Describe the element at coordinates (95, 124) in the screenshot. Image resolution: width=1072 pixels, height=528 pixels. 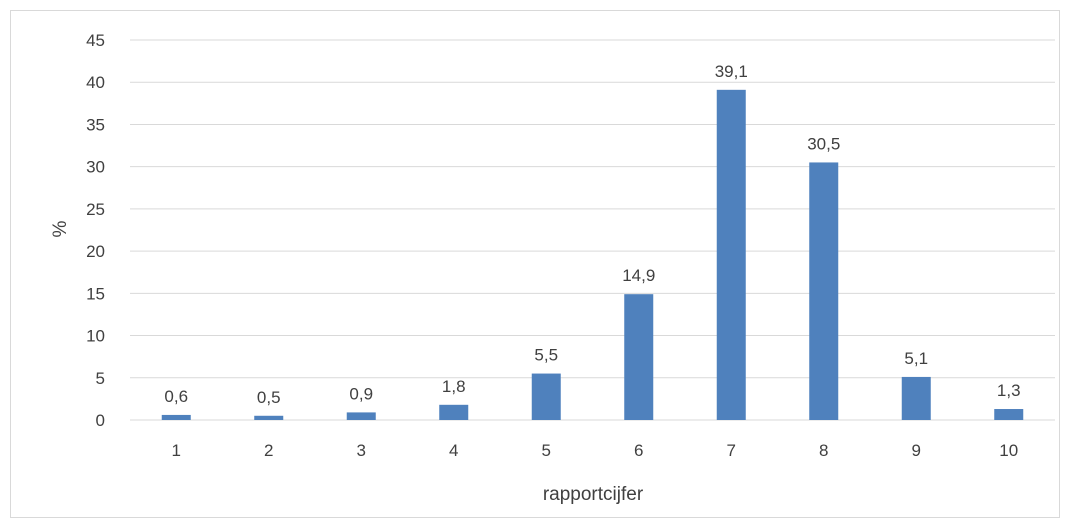
I see `y-tick-label: 35` at that location.